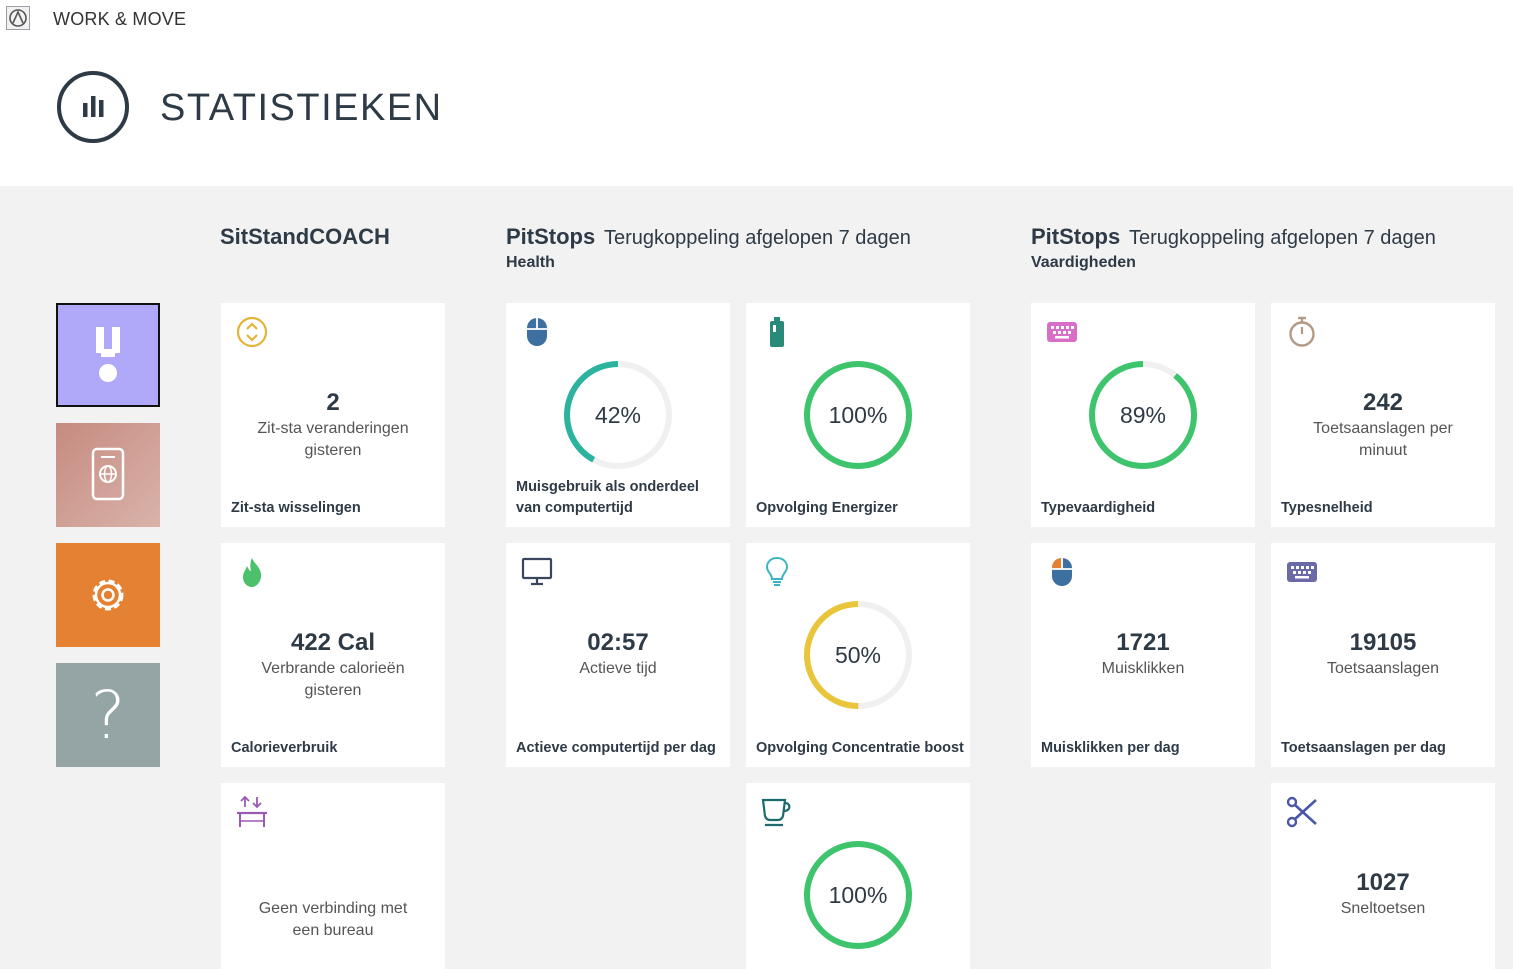 This screenshot has height=969, width=1513. Describe the element at coordinates (551, 236) in the screenshot. I see `section-title-health: PitStops` at that location.